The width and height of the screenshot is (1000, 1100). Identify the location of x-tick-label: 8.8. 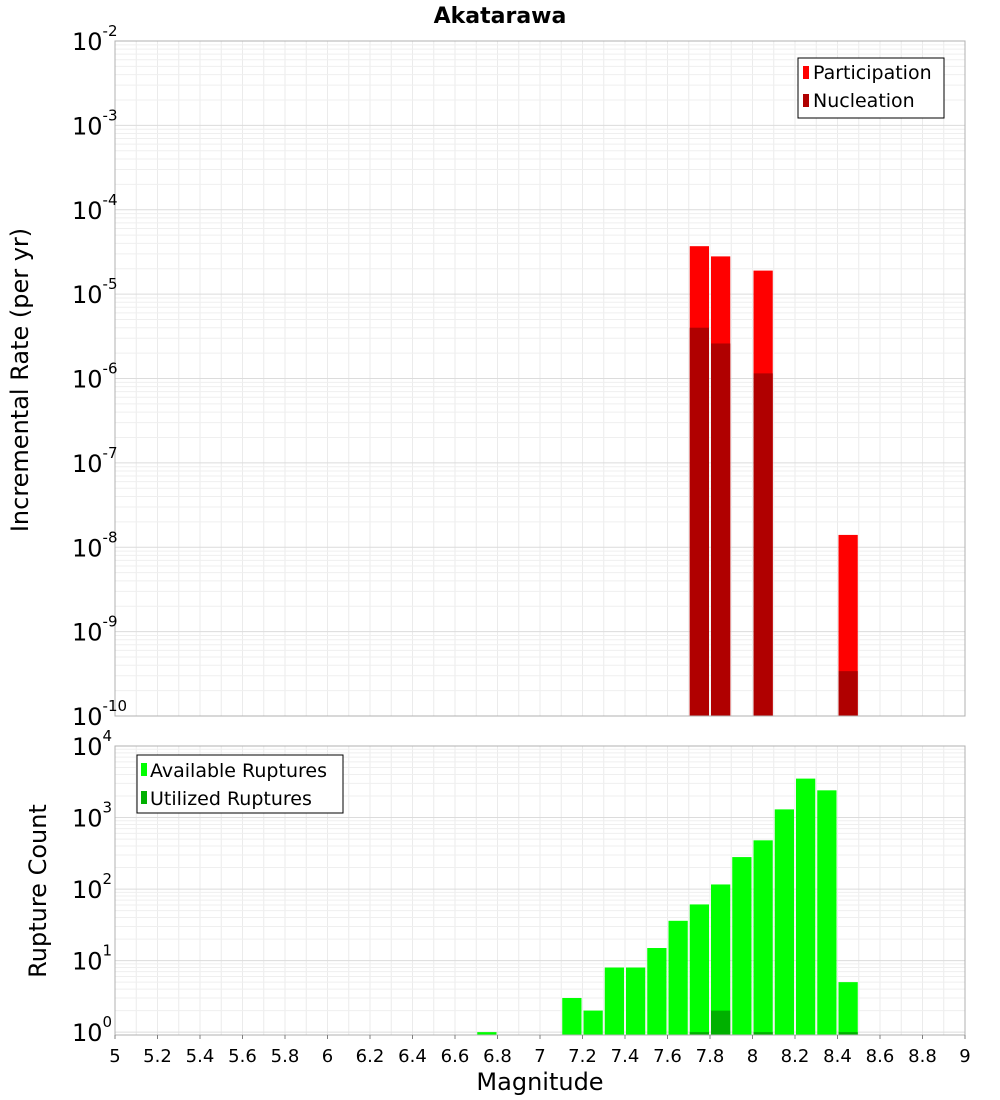
(922, 1056).